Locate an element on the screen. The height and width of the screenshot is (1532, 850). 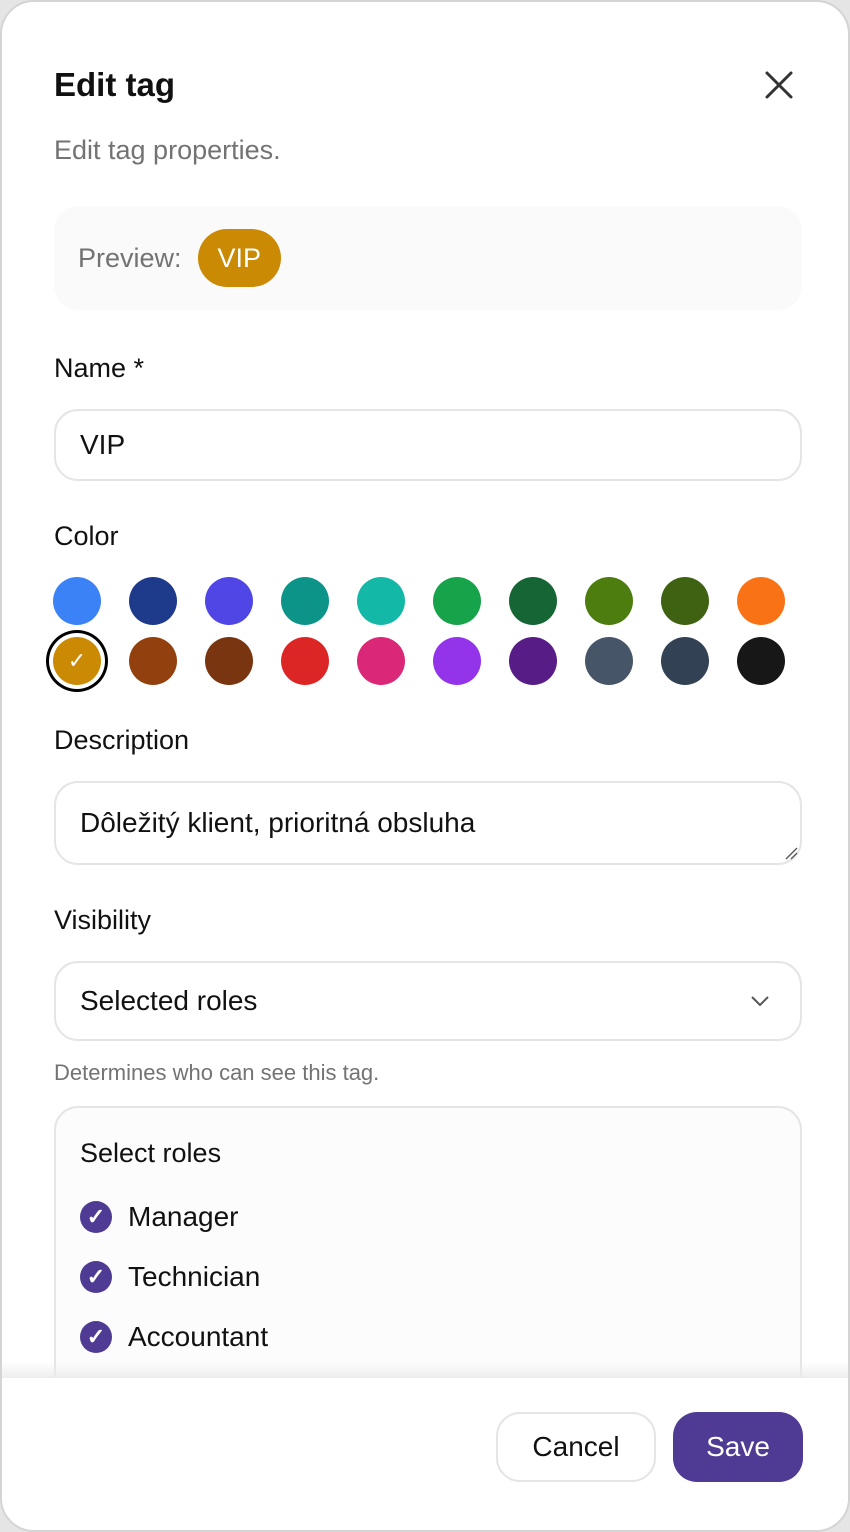
chevron-down-icon is located at coordinates (760, 1001).